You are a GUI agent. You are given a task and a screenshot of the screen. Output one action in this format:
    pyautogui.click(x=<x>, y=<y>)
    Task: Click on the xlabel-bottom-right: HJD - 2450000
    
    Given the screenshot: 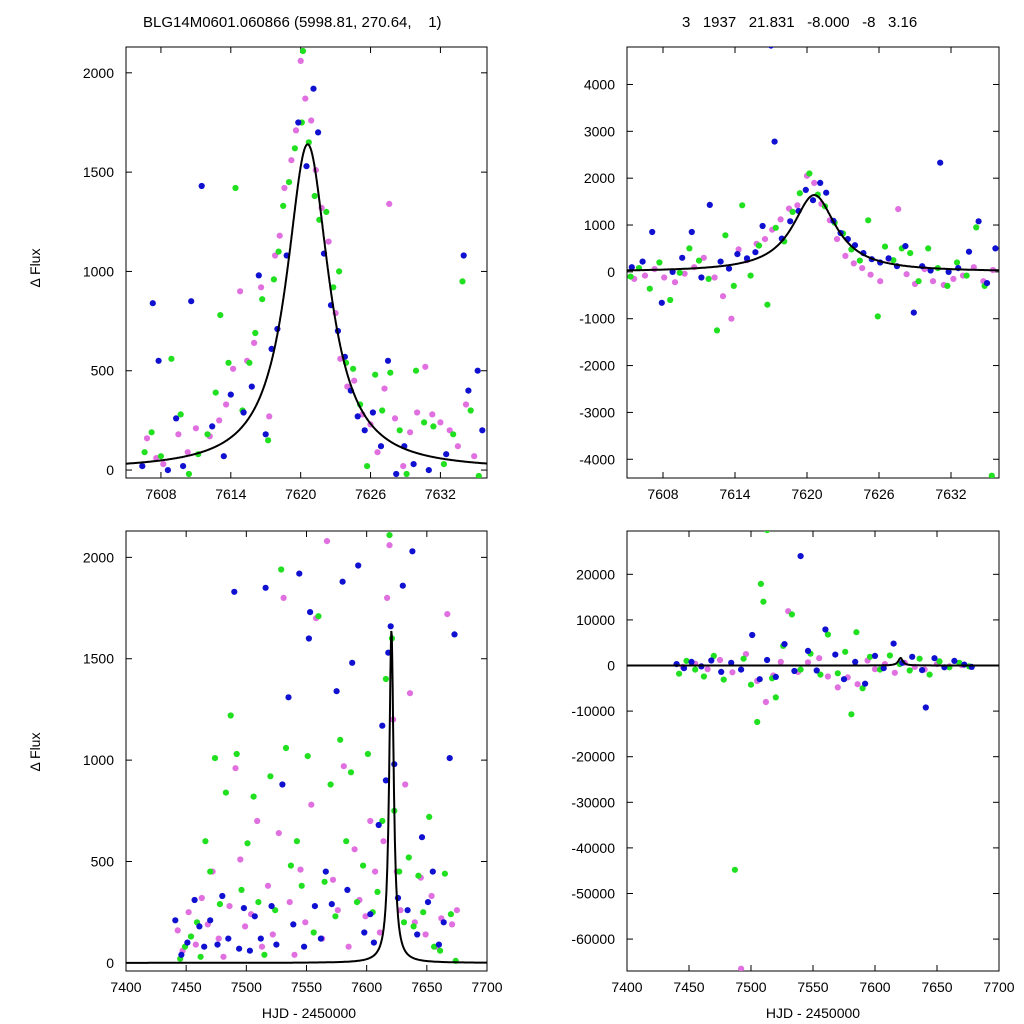 What is the action you would take?
    pyautogui.click(x=813, y=1013)
    